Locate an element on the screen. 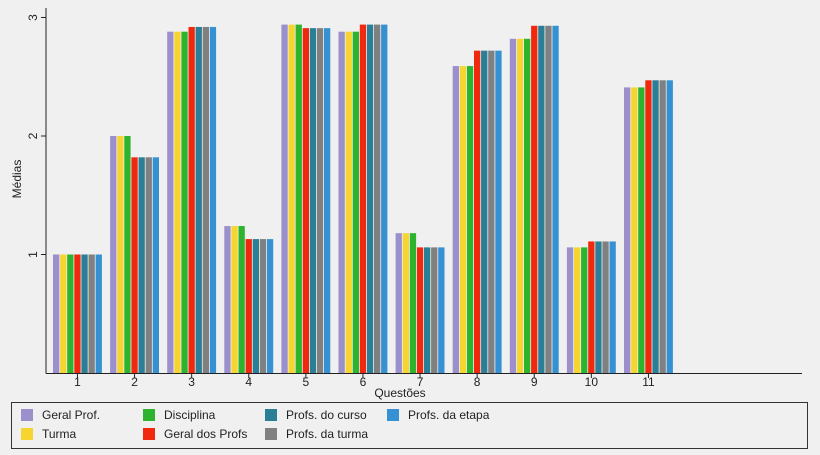 This screenshot has width=820, height=455. legend-item: Disciplina is located at coordinates (179, 415).